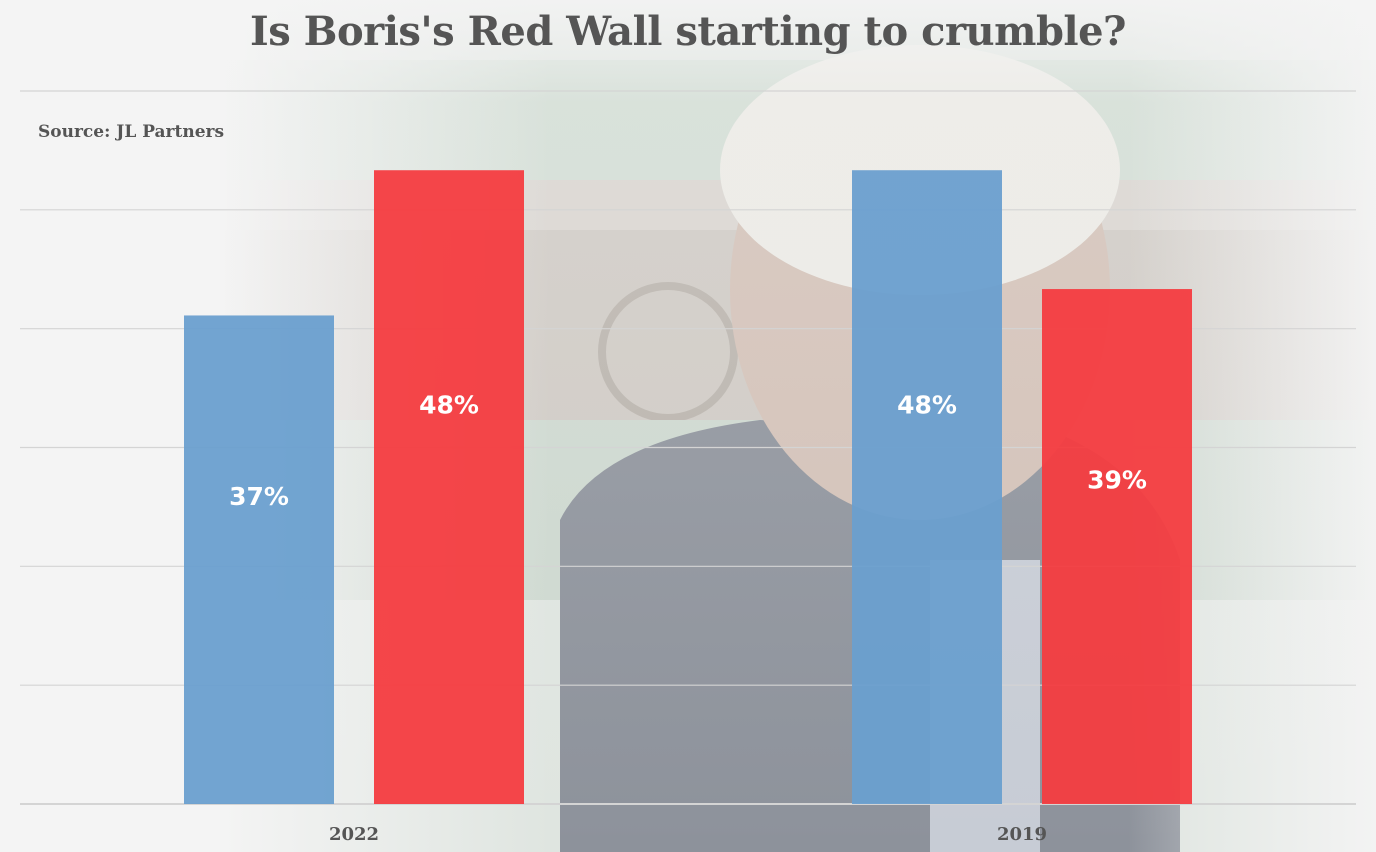 The image size is (1376, 852). What do you see at coordinates (1022, 834) in the screenshot?
I see `category-label: 2019` at bounding box center [1022, 834].